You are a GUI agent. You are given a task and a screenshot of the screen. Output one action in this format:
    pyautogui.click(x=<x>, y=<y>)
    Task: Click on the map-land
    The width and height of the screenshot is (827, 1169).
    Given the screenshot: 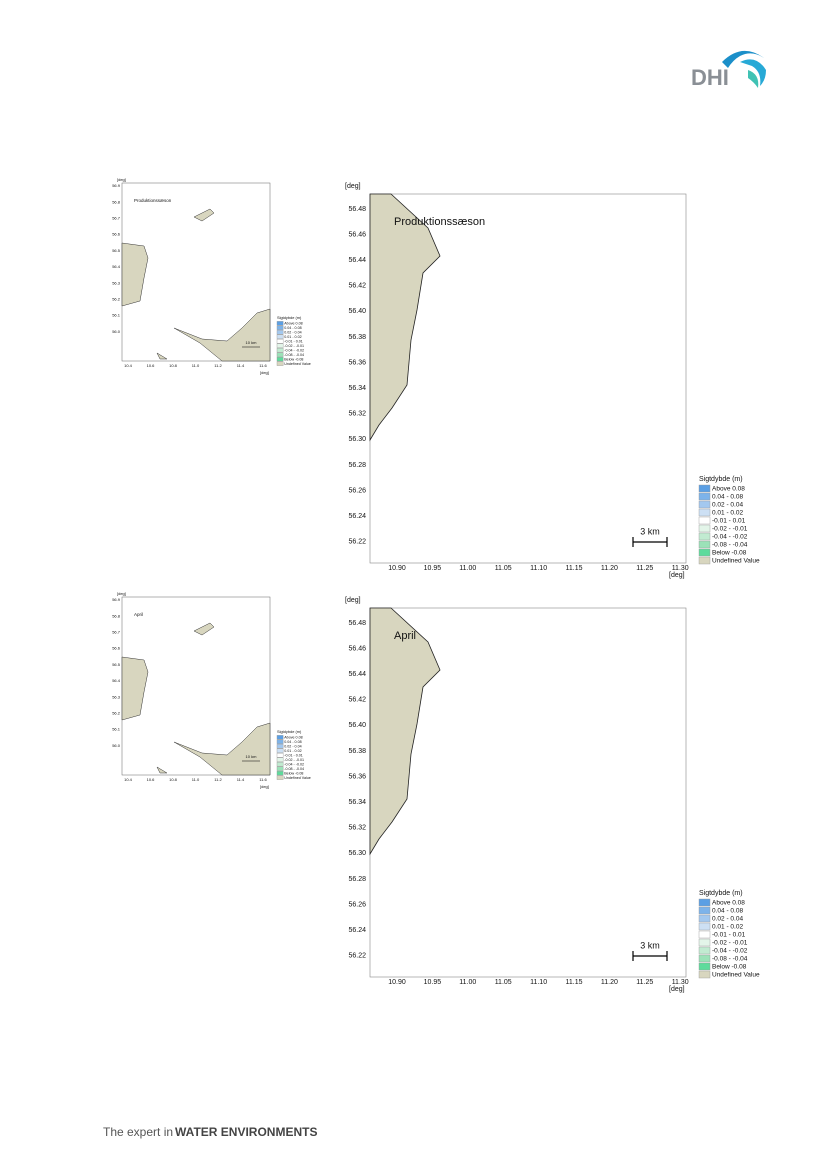 What is the action you would take?
    pyautogui.click(x=405, y=317)
    